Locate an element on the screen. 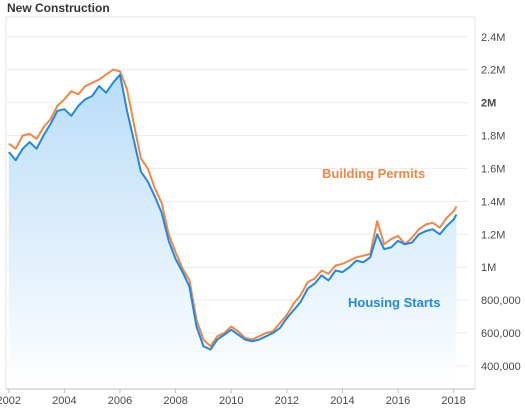 The width and height of the screenshot is (525, 410). x-tick-label: 2004 is located at coordinates (64, 401).